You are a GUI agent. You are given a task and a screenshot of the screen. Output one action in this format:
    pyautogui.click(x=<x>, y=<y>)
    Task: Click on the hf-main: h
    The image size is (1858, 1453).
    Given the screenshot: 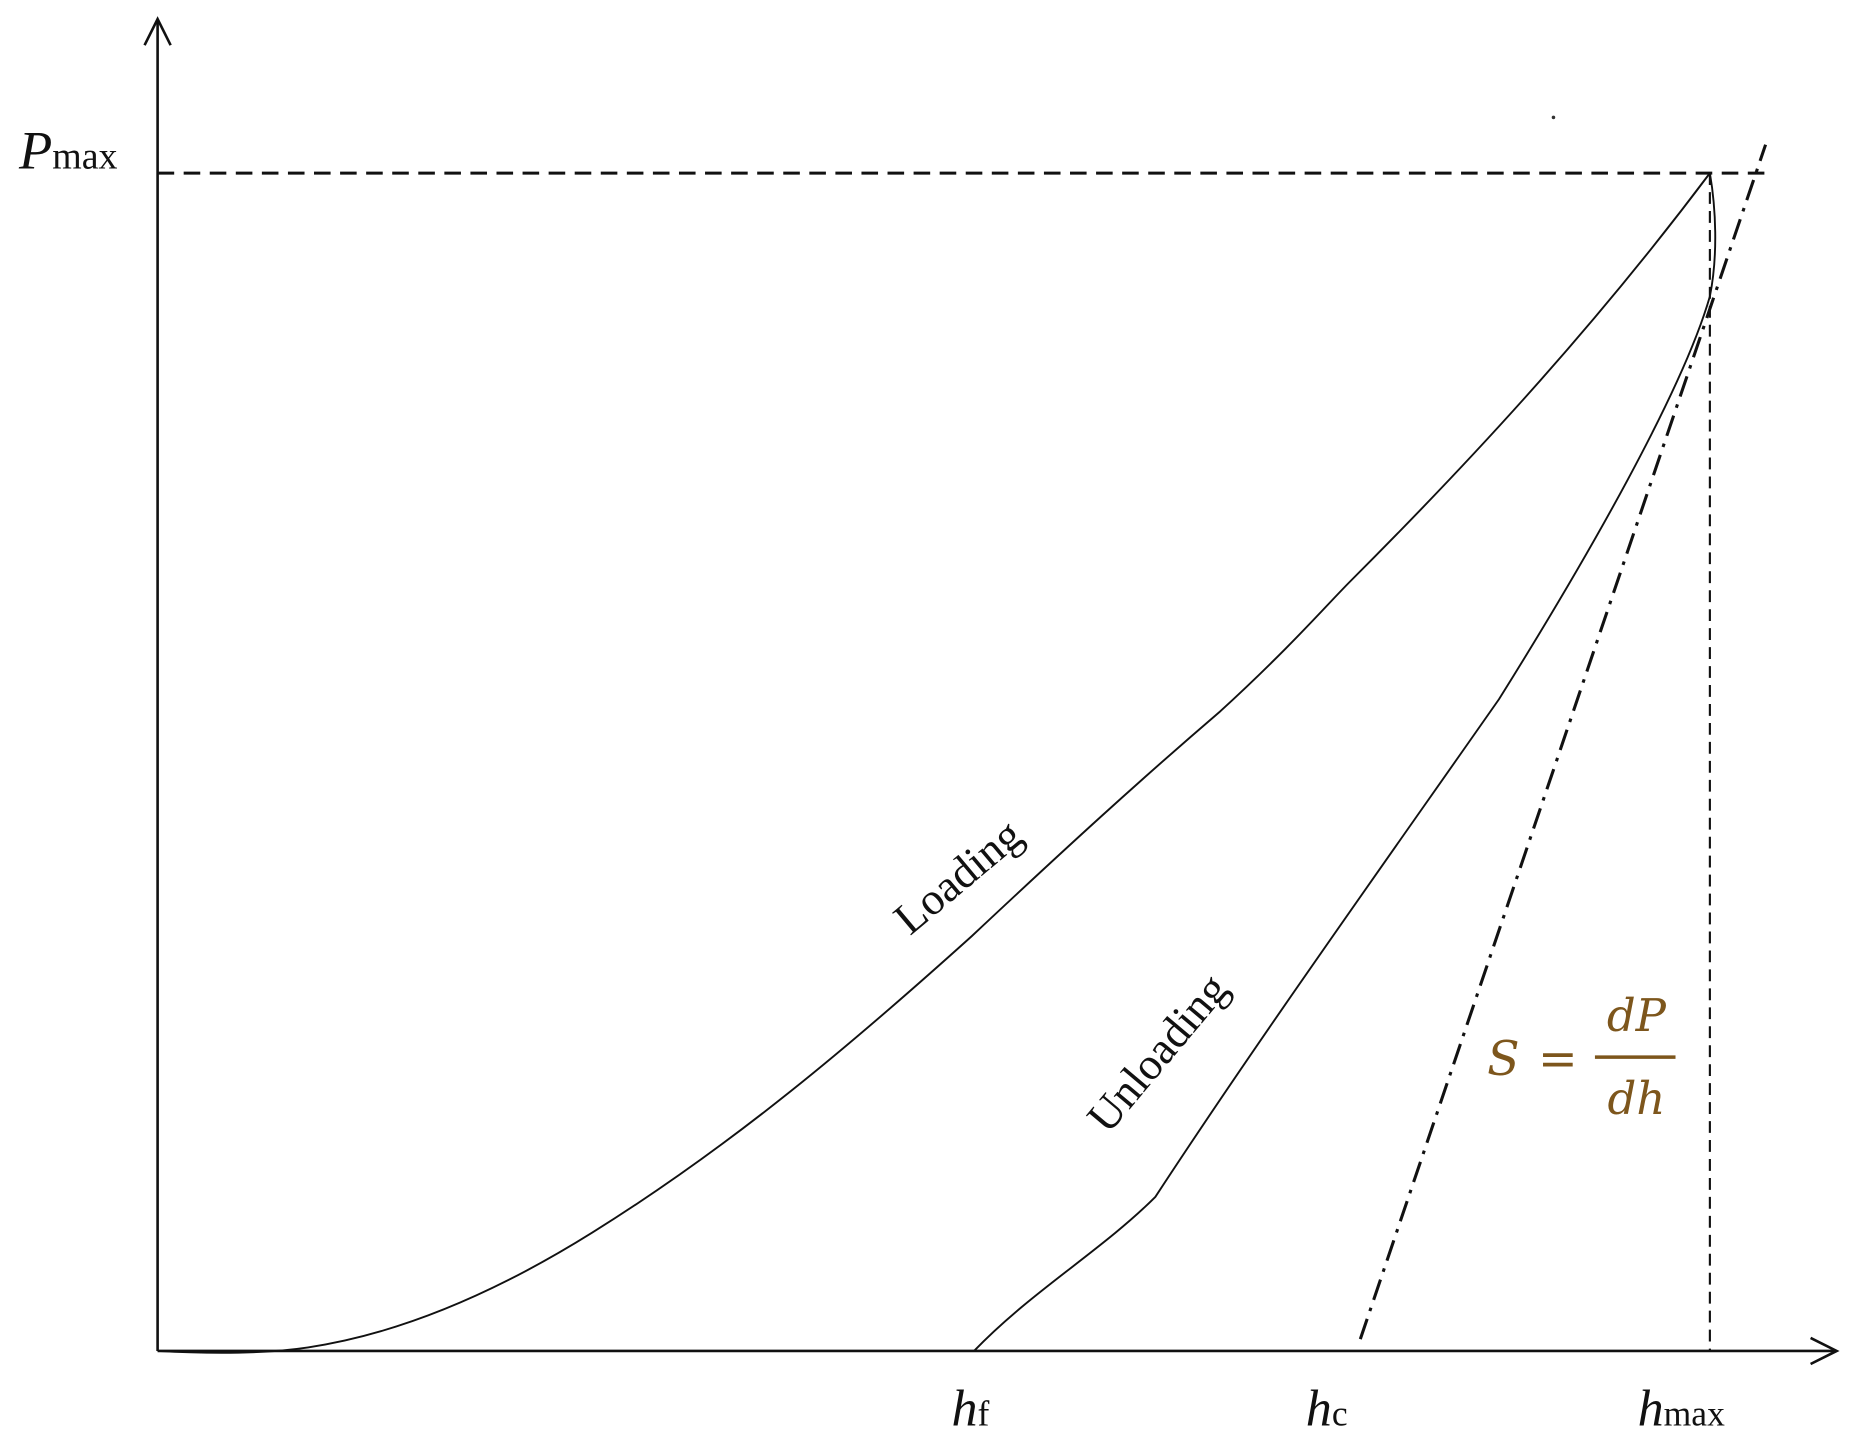 What is the action you would take?
    pyautogui.click(x=965, y=1409)
    